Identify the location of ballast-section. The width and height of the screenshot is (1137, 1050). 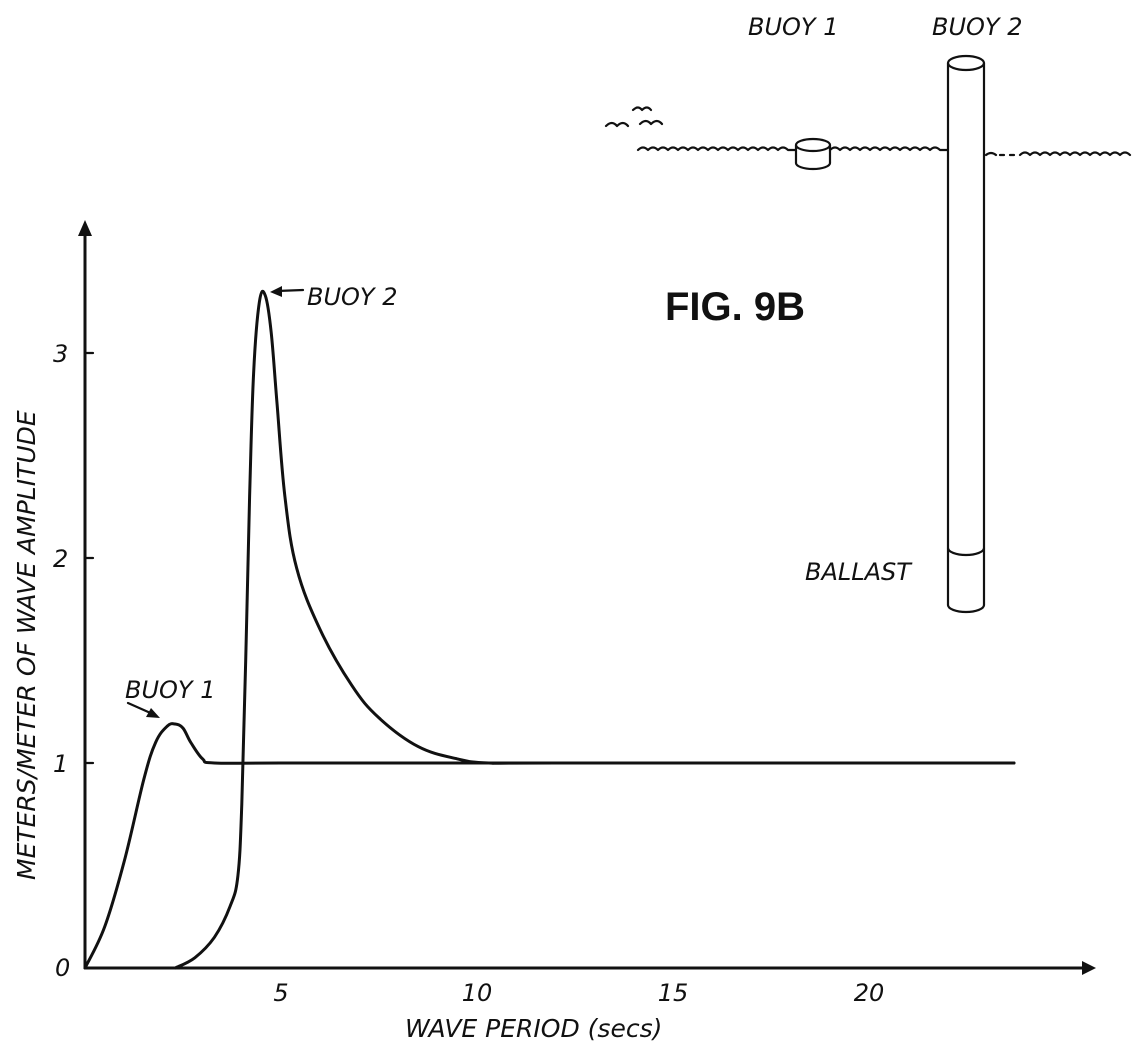
(966, 551).